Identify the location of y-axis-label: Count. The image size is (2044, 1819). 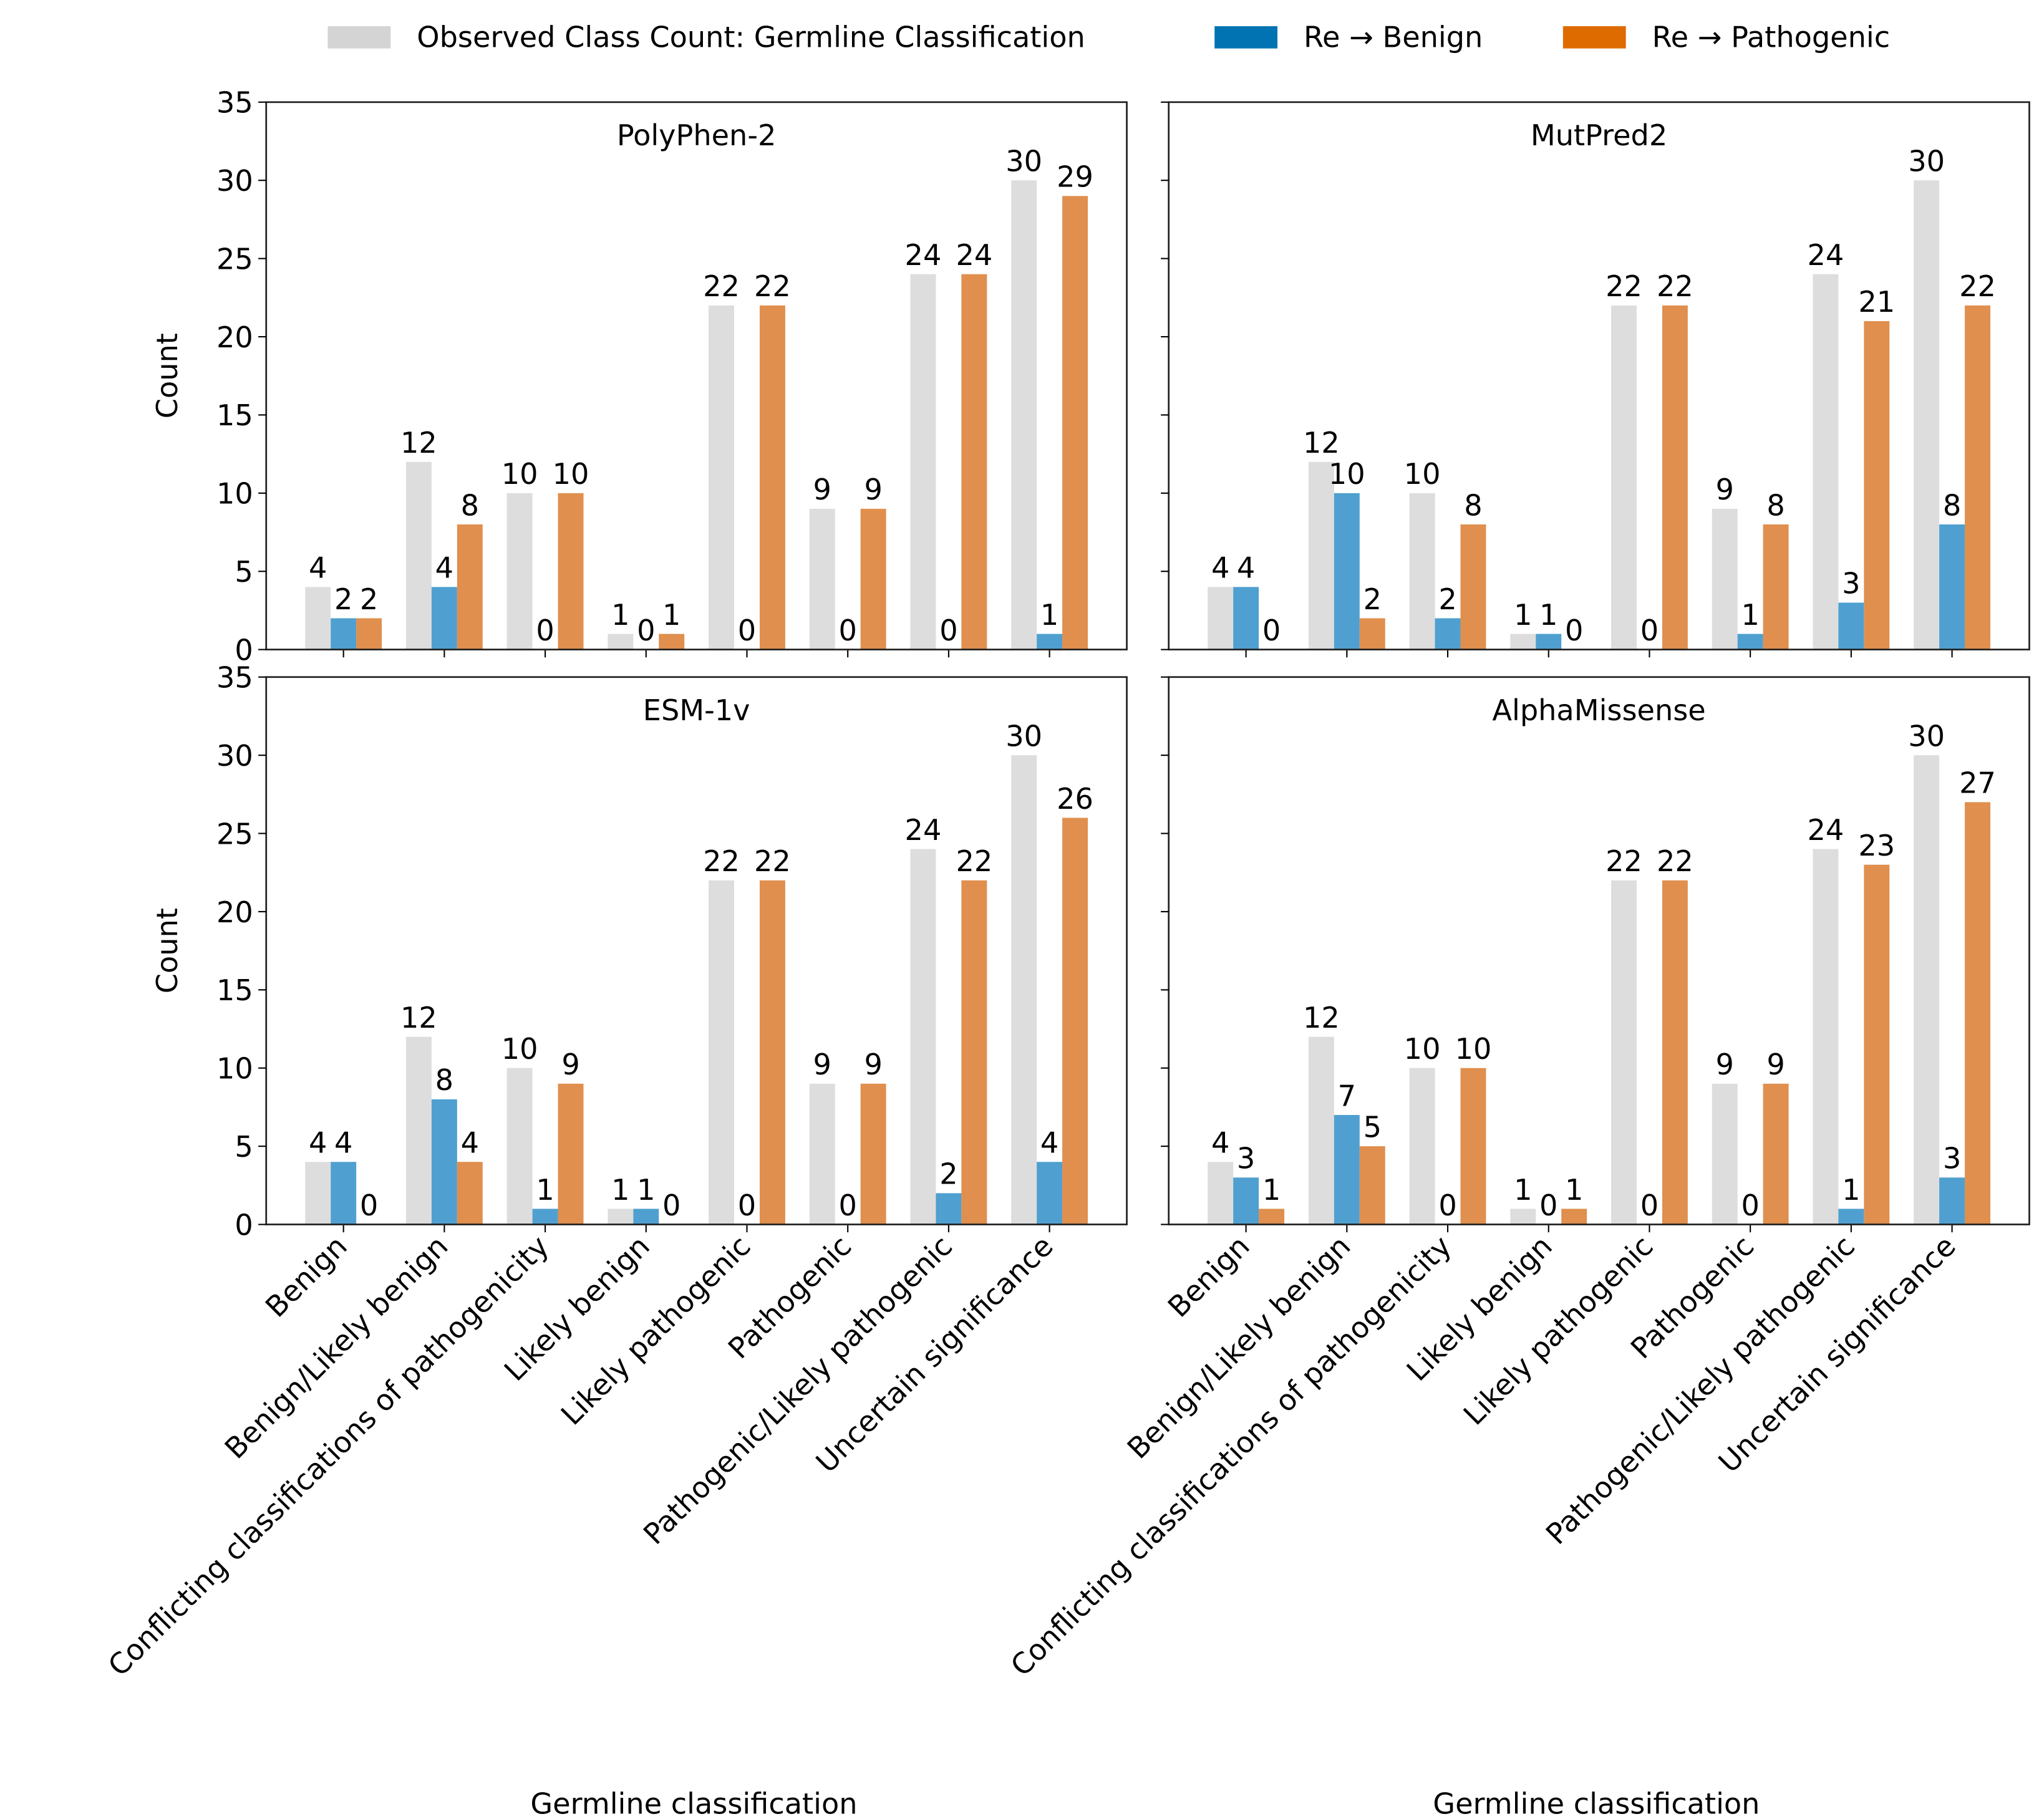
(167, 950).